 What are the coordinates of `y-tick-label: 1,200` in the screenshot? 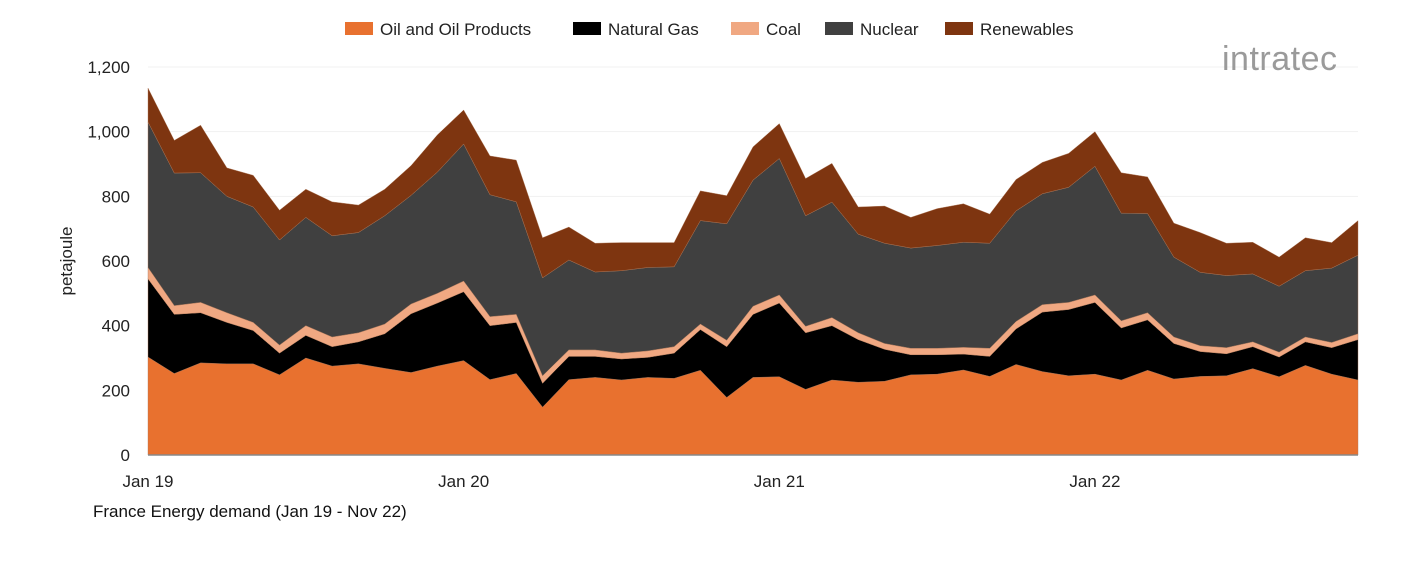 It's located at (108, 67).